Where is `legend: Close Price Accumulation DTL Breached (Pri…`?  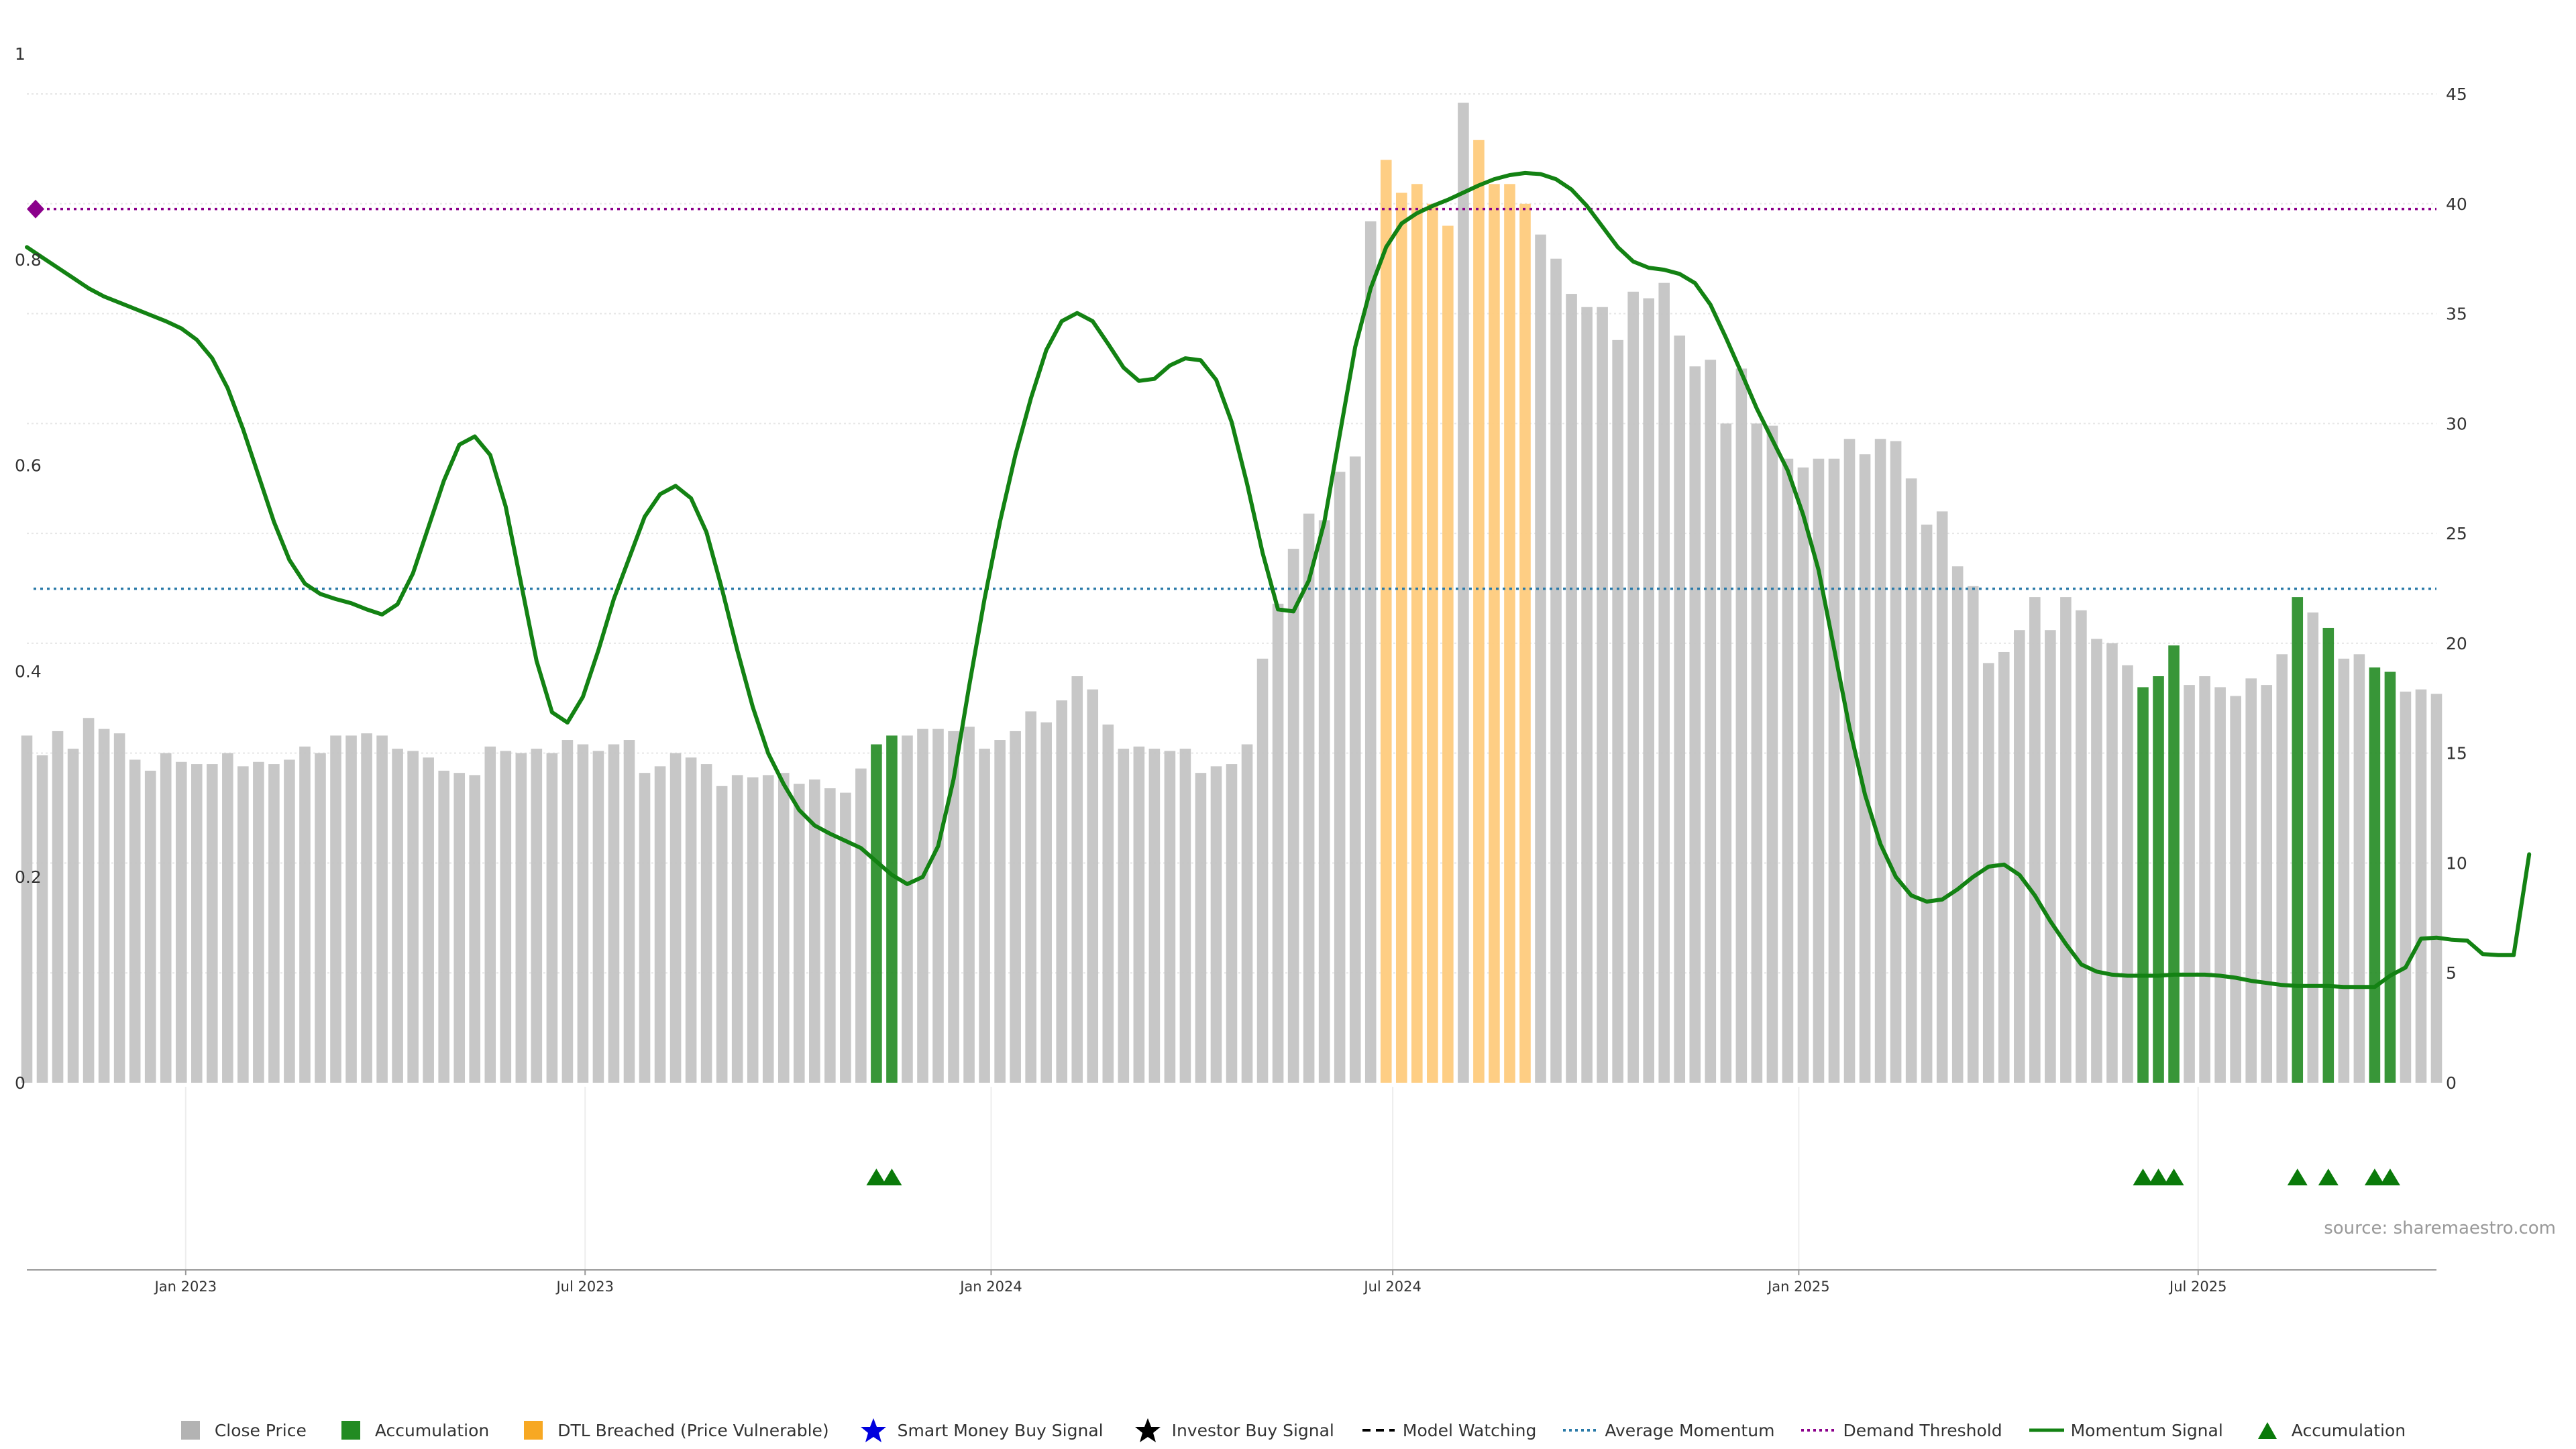
legend: Close Price Accumulation DTL Breached (Pri… is located at coordinates (1288, 1430).